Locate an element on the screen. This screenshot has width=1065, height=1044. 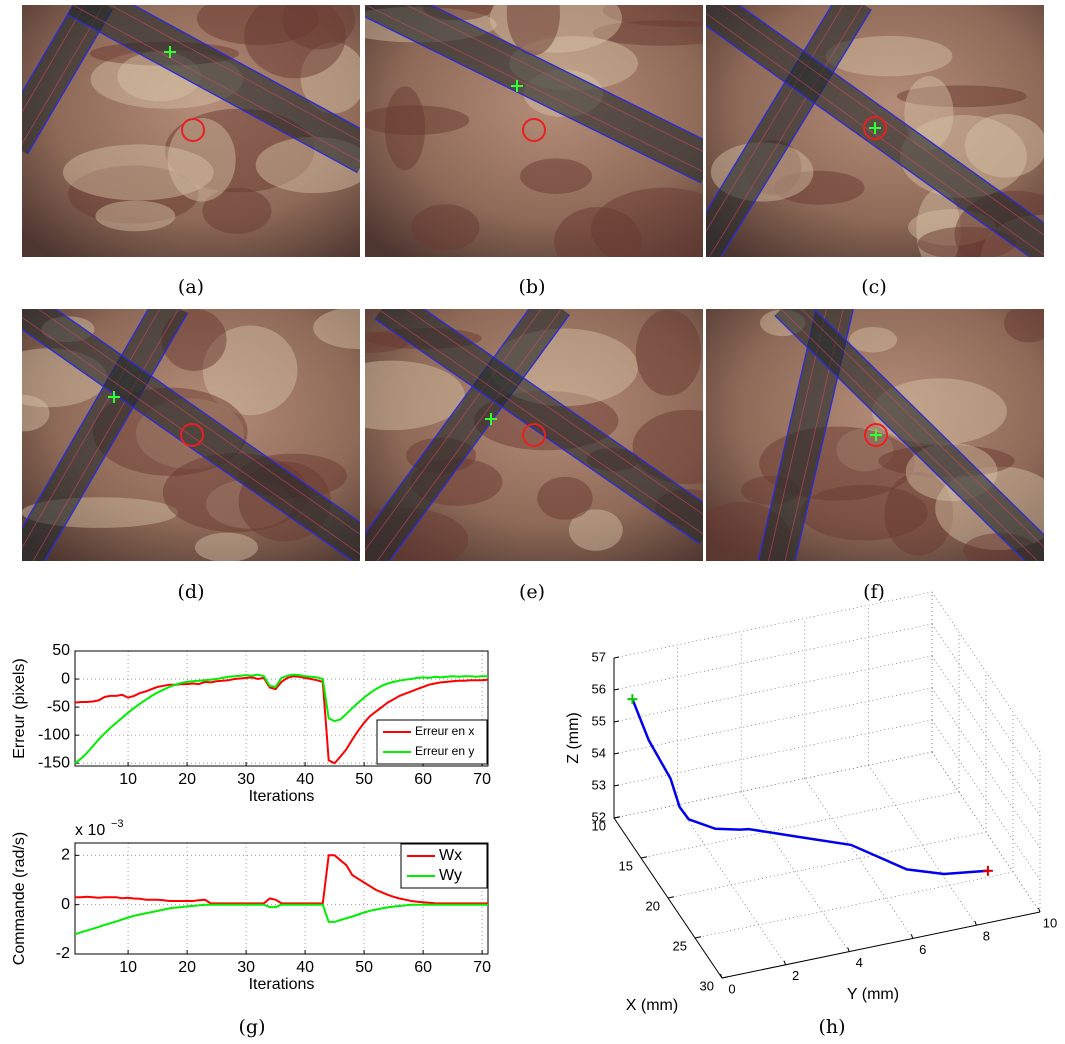
y-tick-label: 6 is located at coordinates (922, 949).